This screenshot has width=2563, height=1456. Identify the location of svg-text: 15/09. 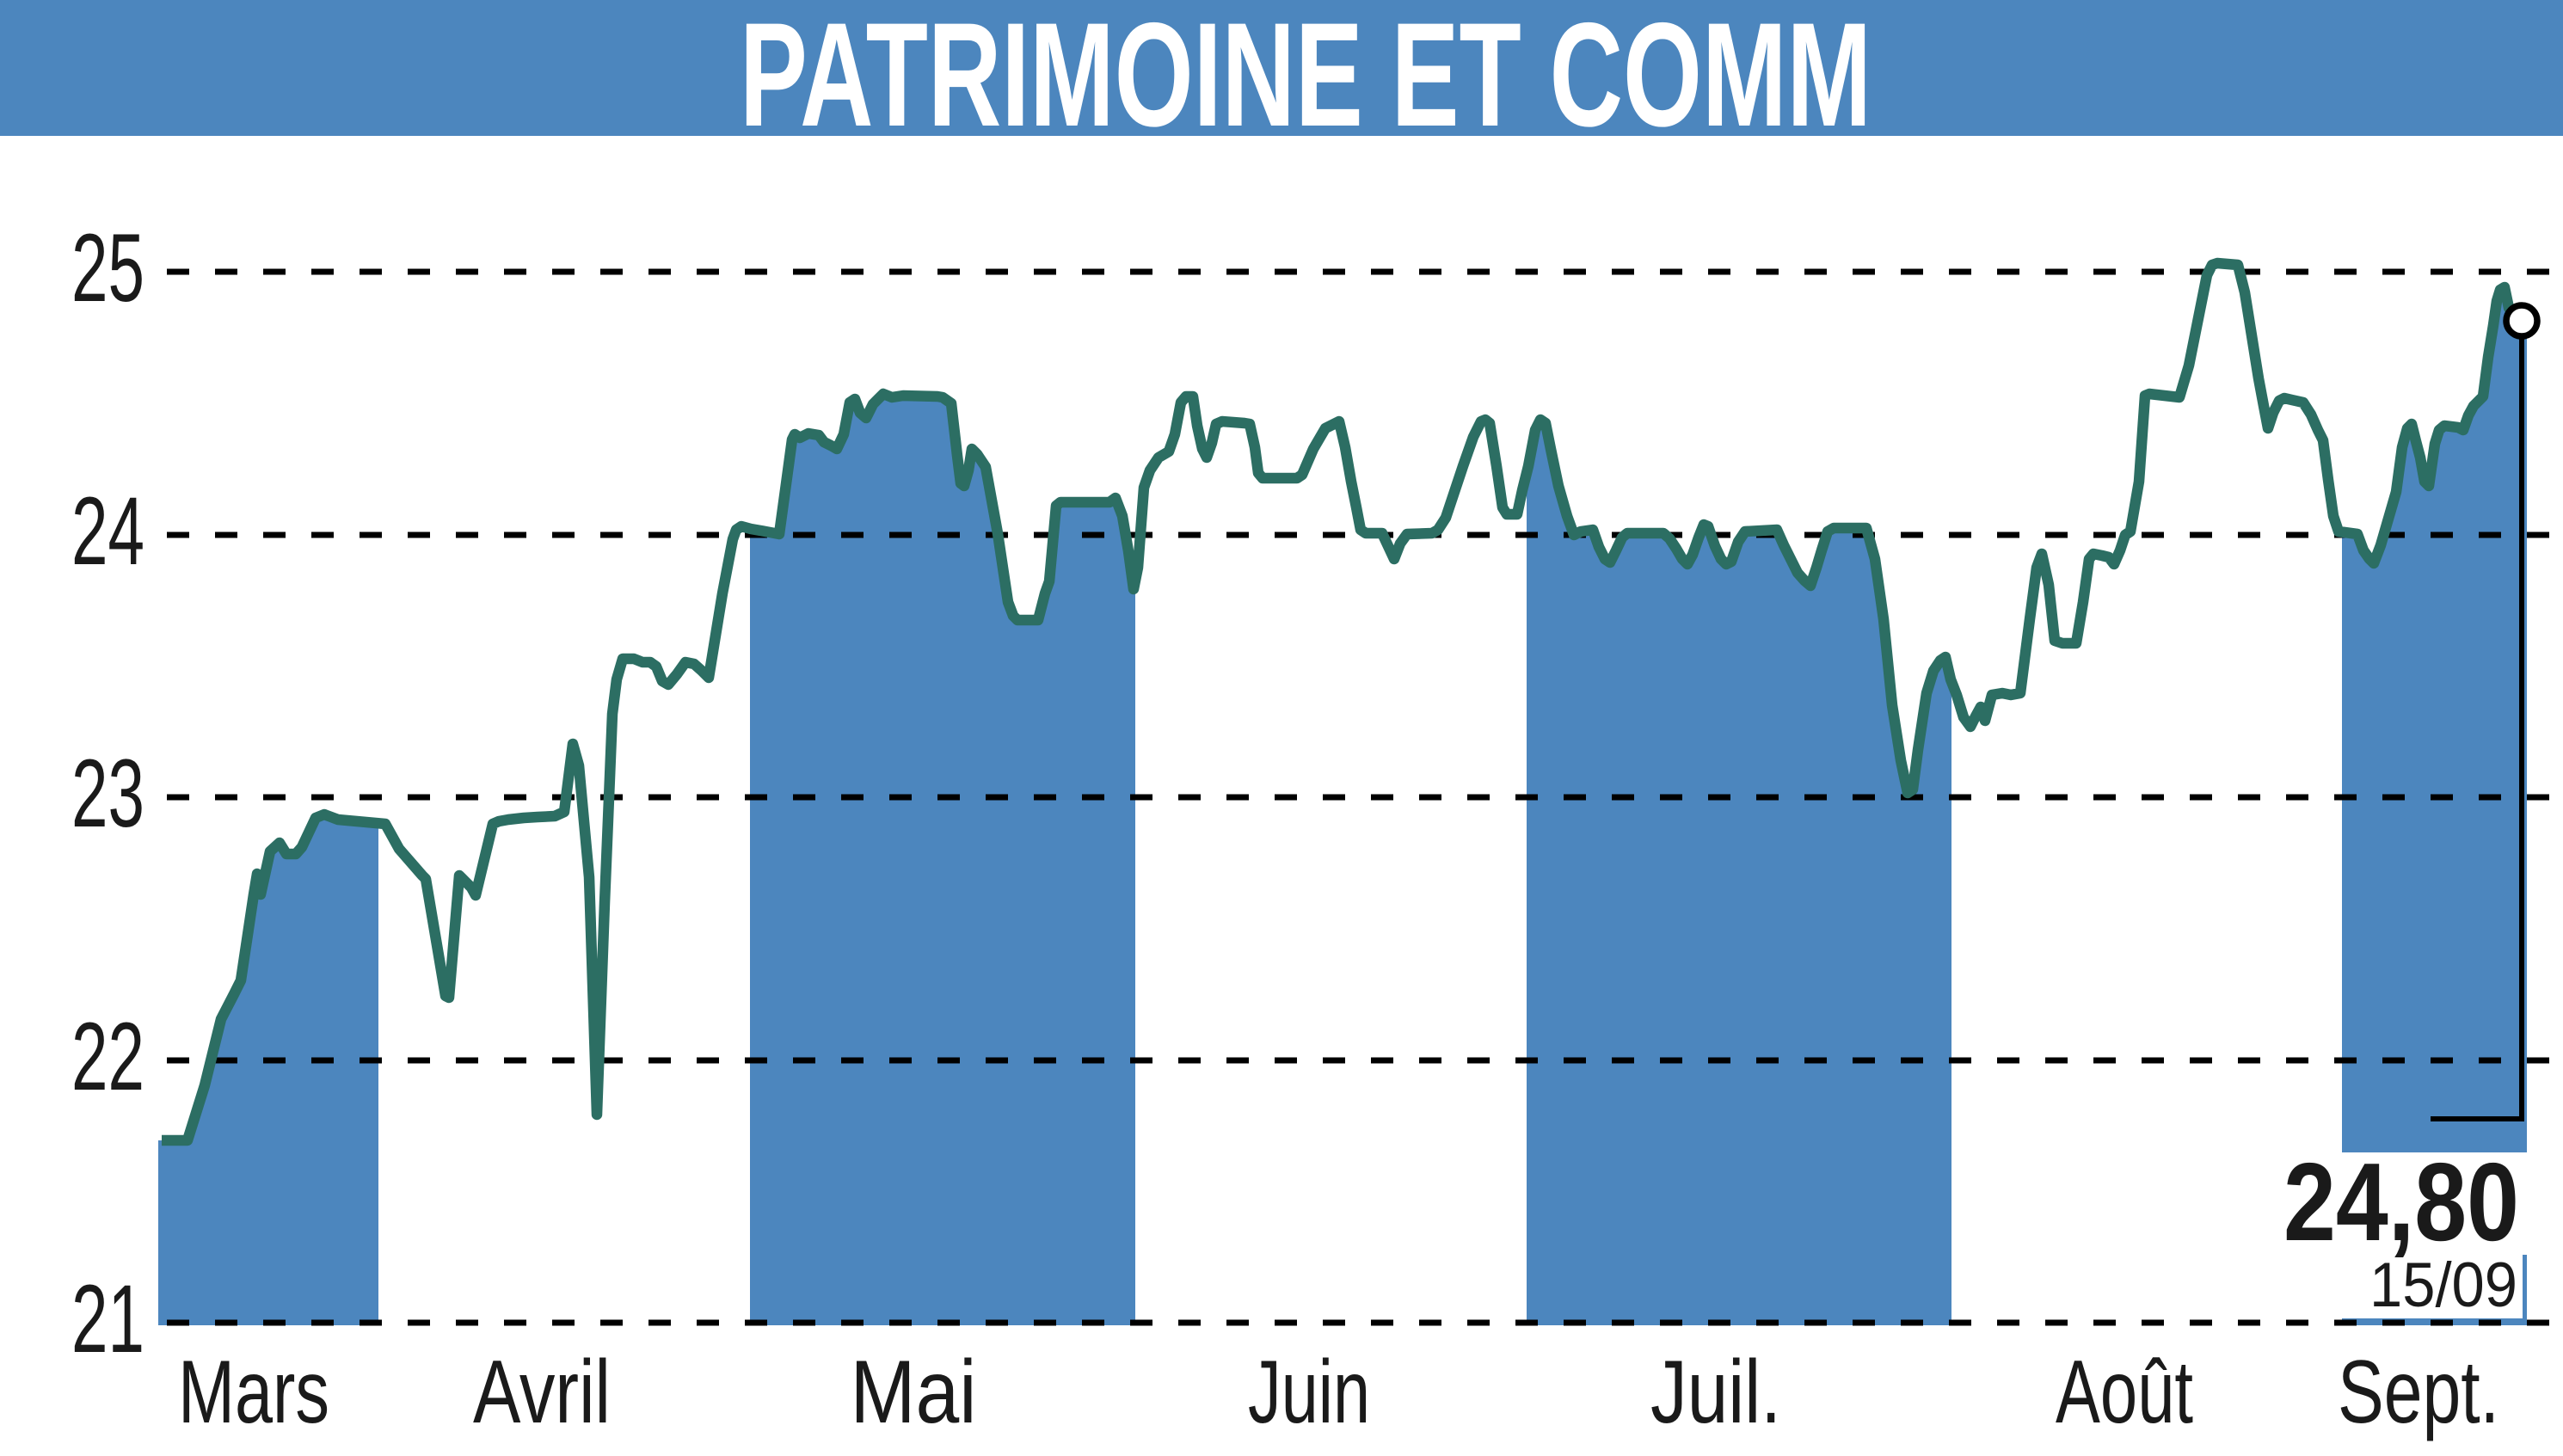
(2443, 1285).